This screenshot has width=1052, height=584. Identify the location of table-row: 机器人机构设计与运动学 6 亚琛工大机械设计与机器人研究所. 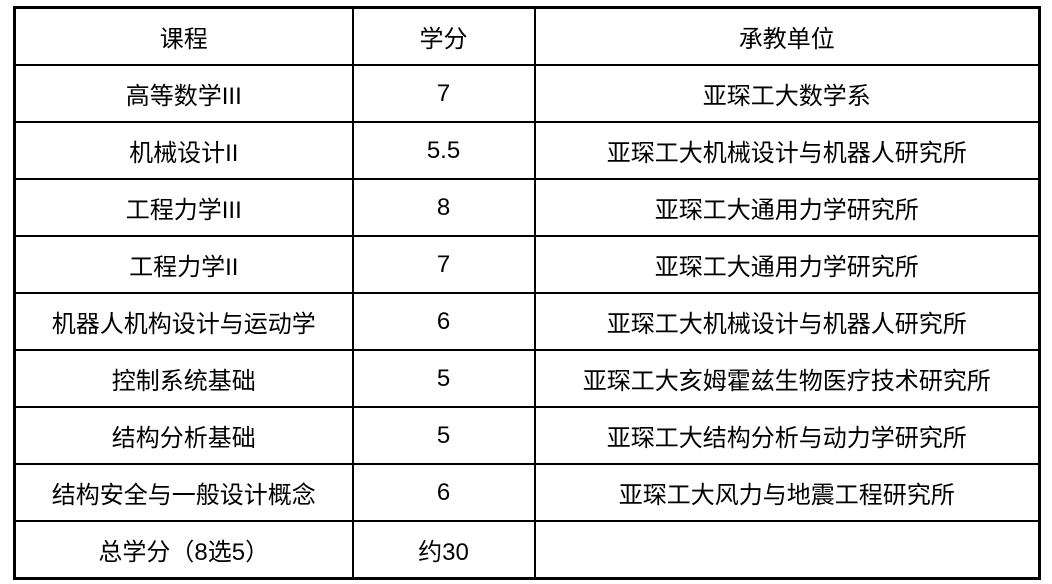
(527, 321).